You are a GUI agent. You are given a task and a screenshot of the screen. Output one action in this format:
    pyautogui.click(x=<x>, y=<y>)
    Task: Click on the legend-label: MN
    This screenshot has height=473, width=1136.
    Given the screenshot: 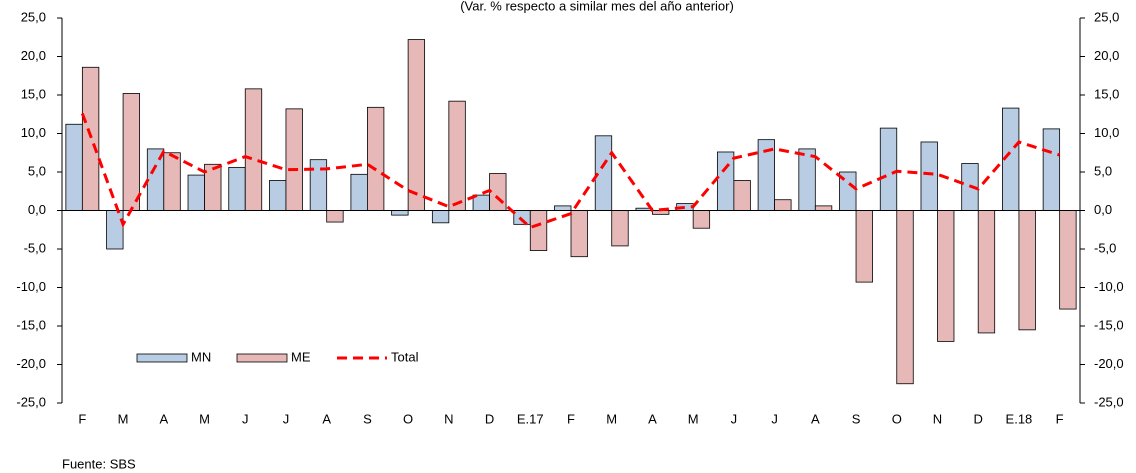 What is the action you would take?
    pyautogui.click(x=201, y=356)
    